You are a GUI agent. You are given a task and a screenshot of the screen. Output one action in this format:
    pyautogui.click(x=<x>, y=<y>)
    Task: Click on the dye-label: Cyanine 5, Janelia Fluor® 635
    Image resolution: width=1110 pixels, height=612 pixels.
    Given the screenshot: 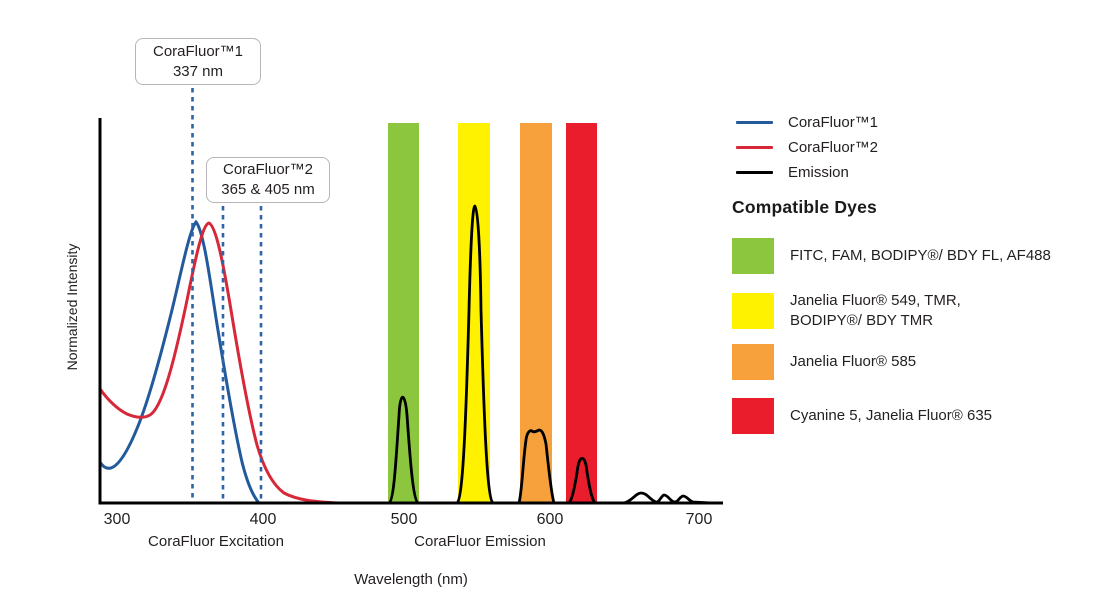 What is the action you would take?
    pyautogui.click(x=891, y=415)
    